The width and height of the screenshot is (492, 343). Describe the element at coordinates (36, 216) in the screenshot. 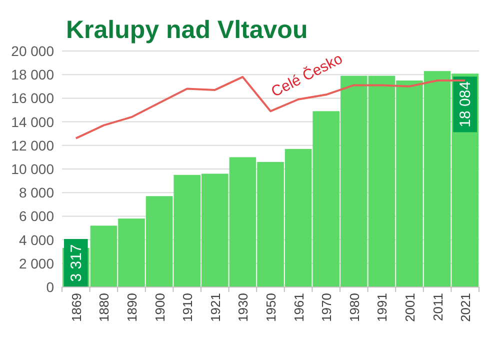

I see `y-tick-label: 6 000` at that location.